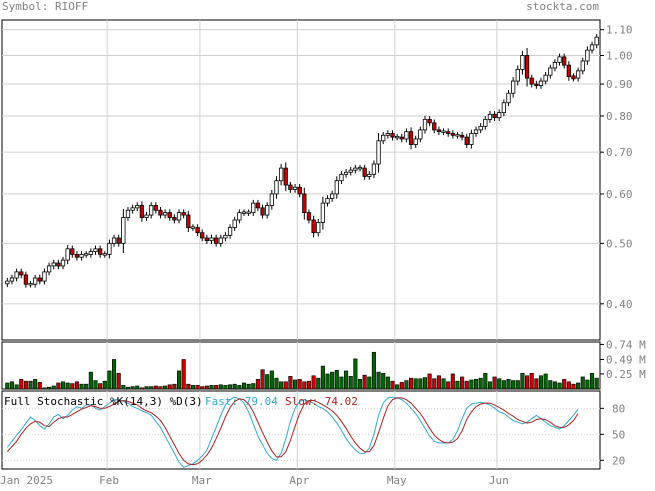 The height and width of the screenshot is (491, 655). Describe the element at coordinates (109, 480) in the screenshot. I see `month-tick-label: Feb` at that location.